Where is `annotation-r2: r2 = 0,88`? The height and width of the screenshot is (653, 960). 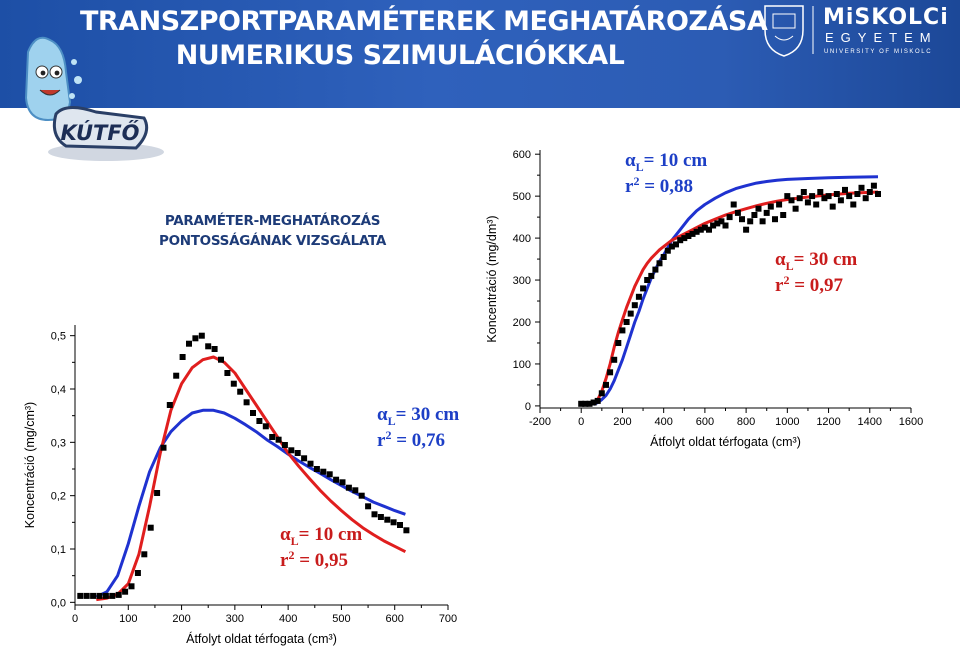
annotation-r2: r2 = 0,88 is located at coordinates (659, 185).